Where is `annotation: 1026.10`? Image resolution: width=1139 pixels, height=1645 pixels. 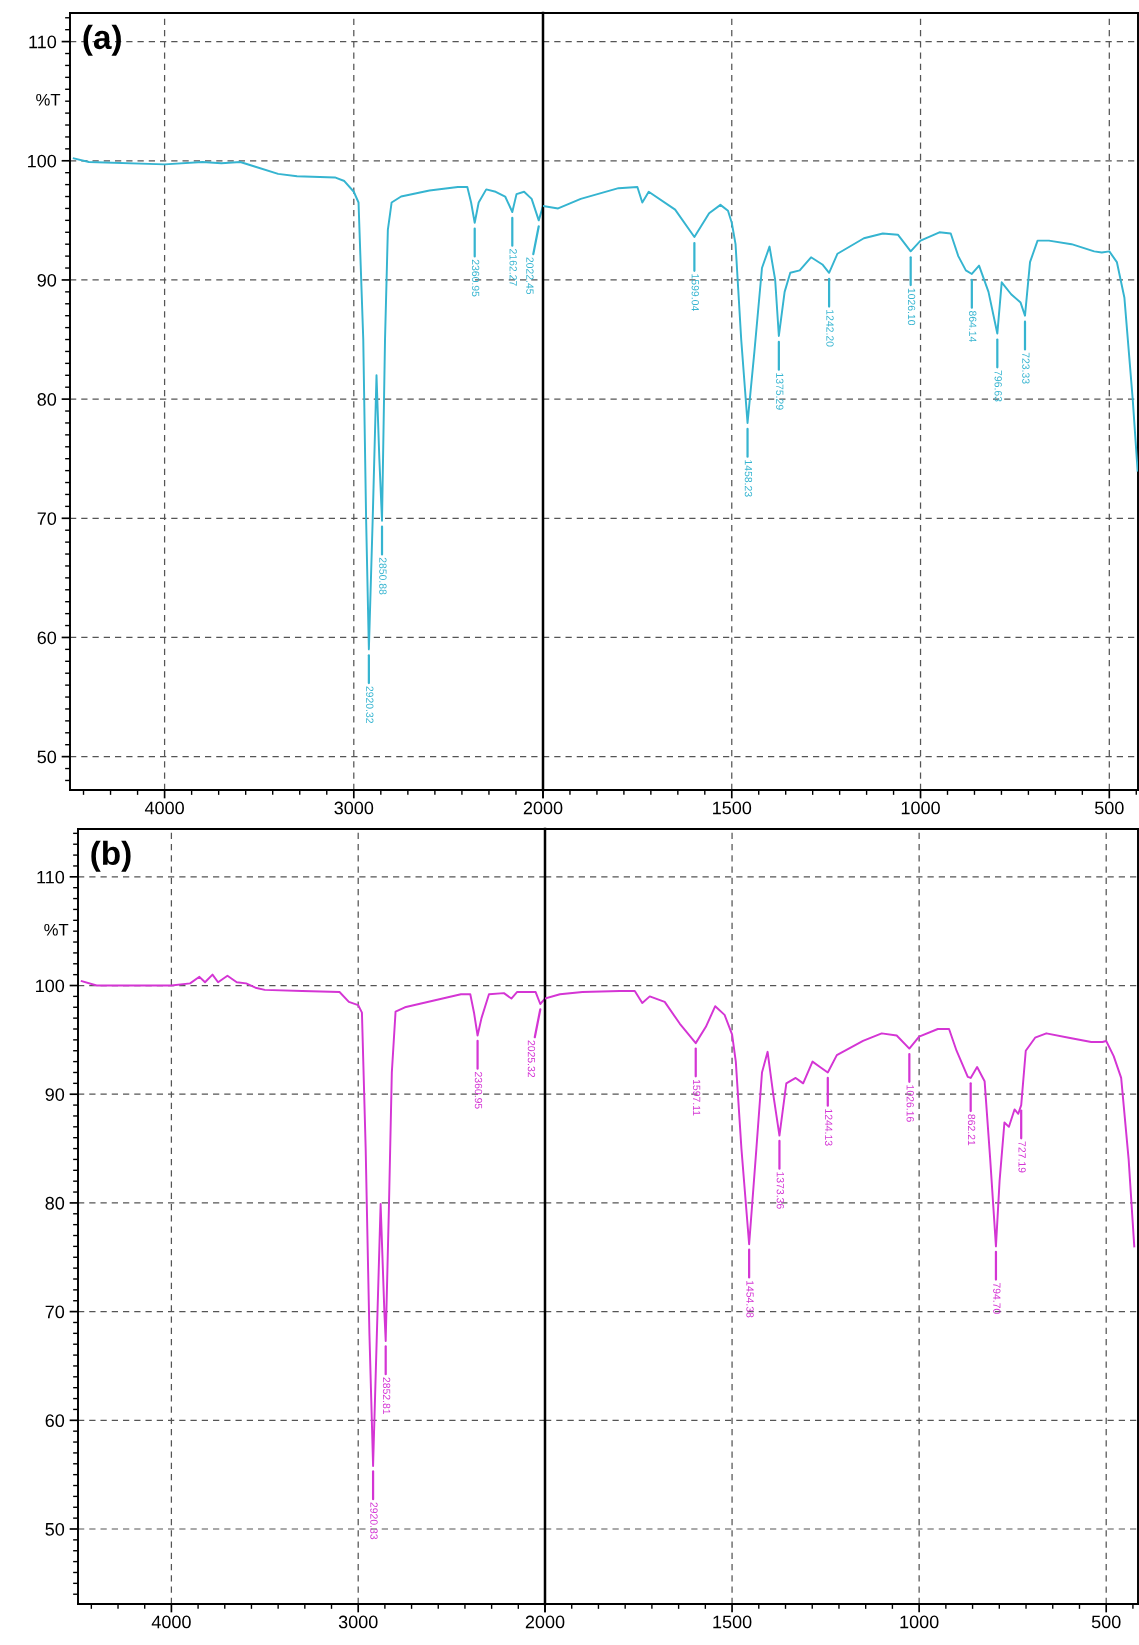
annotation: 1026.10 is located at coordinates (911, 307).